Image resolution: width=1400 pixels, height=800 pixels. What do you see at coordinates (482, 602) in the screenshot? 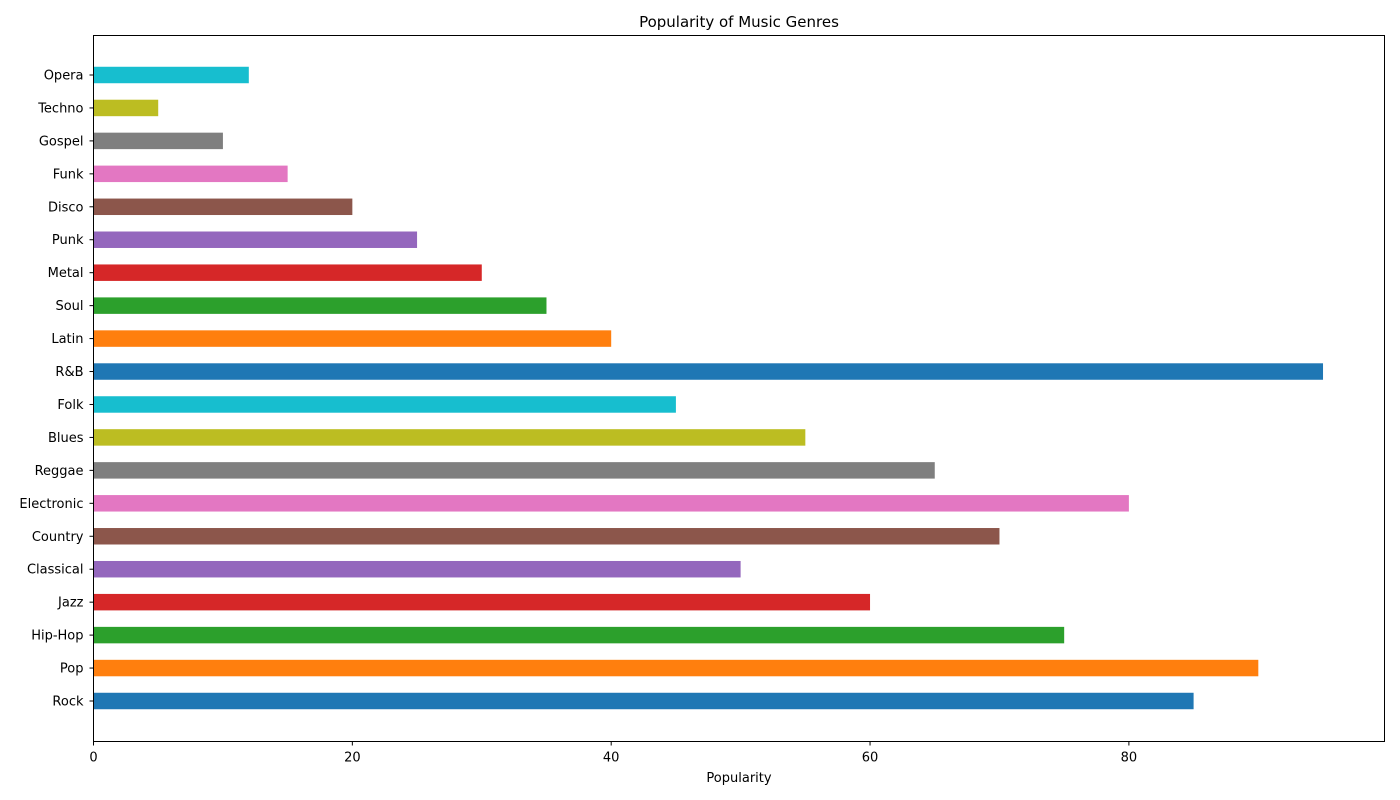
I see `bar-jazz` at bounding box center [482, 602].